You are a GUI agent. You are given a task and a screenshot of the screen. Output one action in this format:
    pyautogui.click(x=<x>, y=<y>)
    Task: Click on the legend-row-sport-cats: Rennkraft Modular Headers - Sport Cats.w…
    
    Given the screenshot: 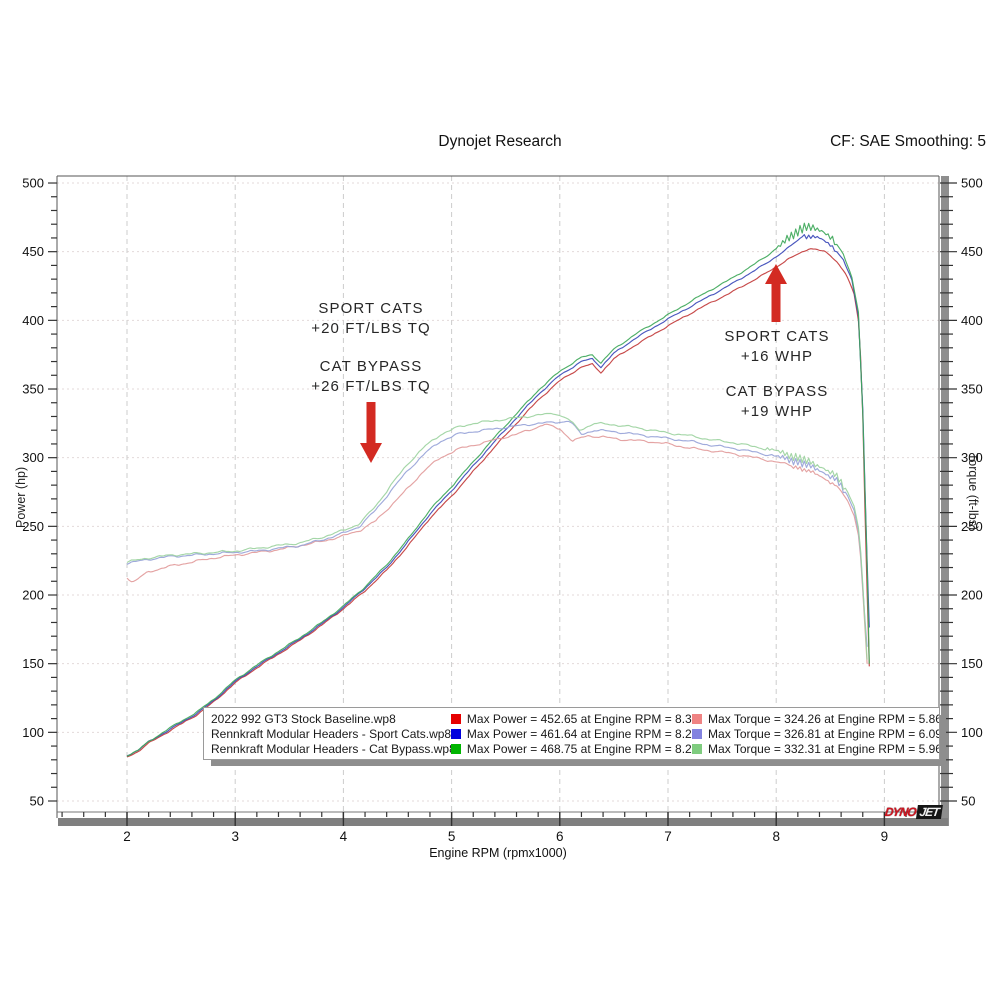 What is the action you would take?
    pyautogui.click(x=575, y=733)
    